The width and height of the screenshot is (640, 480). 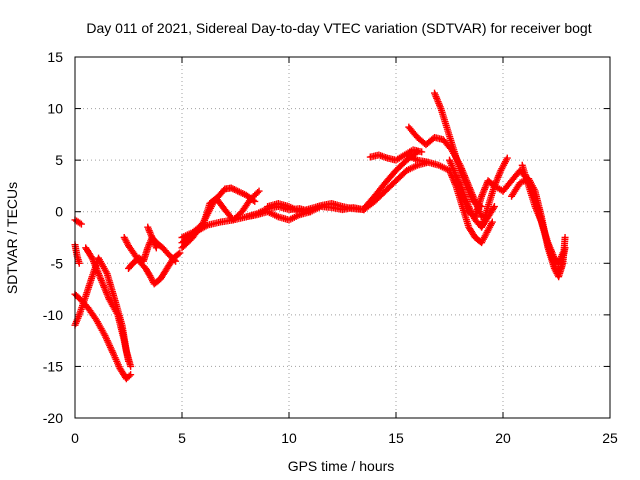 I want to click on series-track-r, so click(x=458, y=150).